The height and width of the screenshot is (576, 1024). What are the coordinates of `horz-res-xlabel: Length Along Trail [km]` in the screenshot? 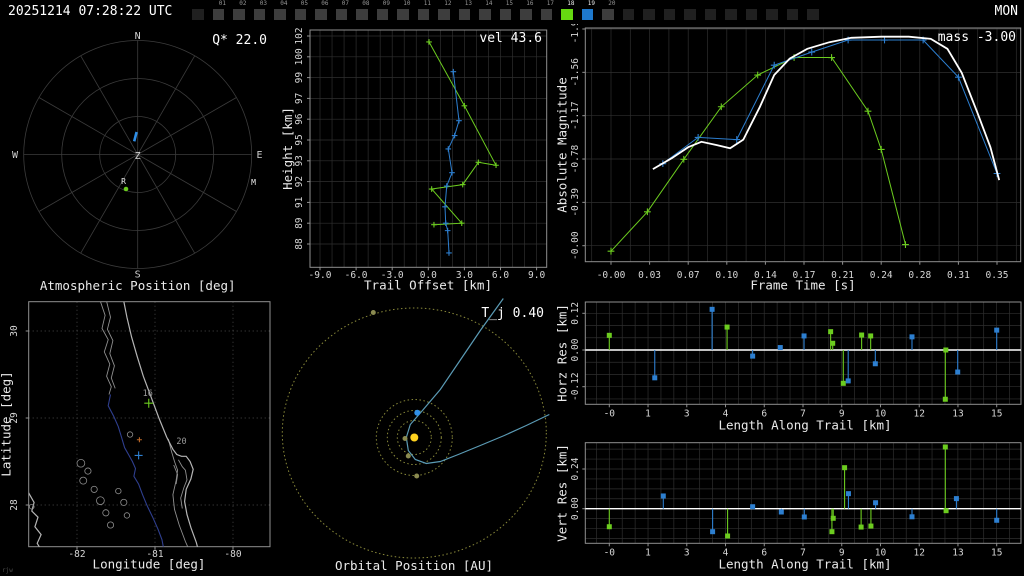 It's located at (804, 425).